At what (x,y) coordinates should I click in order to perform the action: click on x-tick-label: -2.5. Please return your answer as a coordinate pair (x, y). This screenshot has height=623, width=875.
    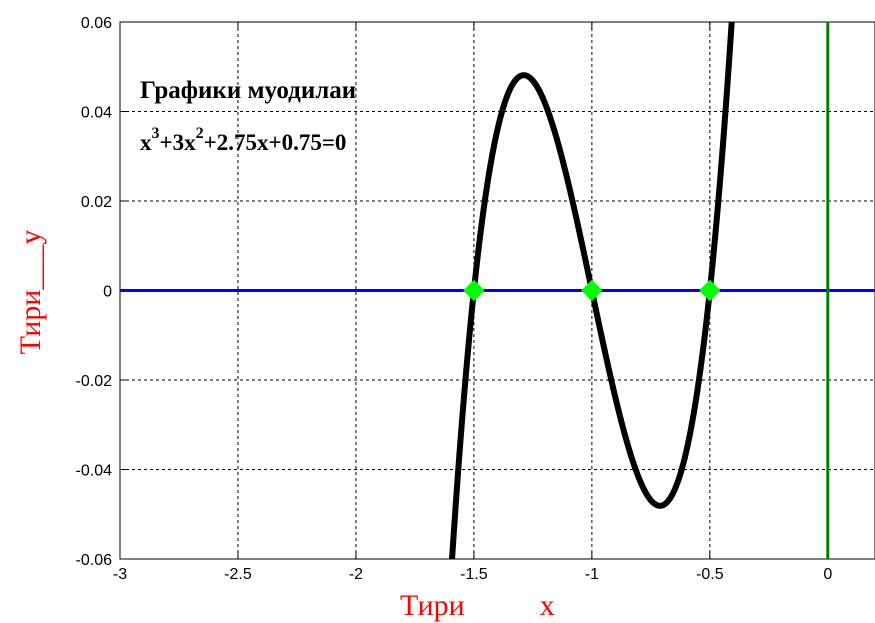
    Looking at the image, I should click on (238, 574).